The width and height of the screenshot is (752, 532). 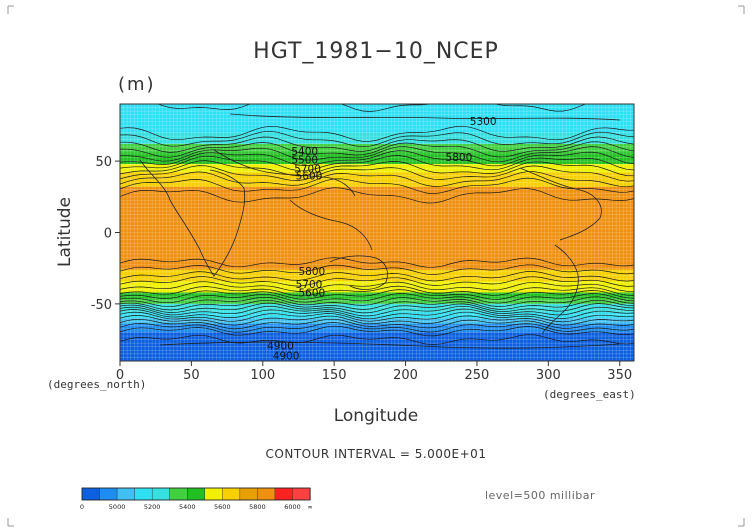 What do you see at coordinates (376, 51) in the screenshot?
I see `chart-title: HGT_1981−10_NCEP` at bounding box center [376, 51].